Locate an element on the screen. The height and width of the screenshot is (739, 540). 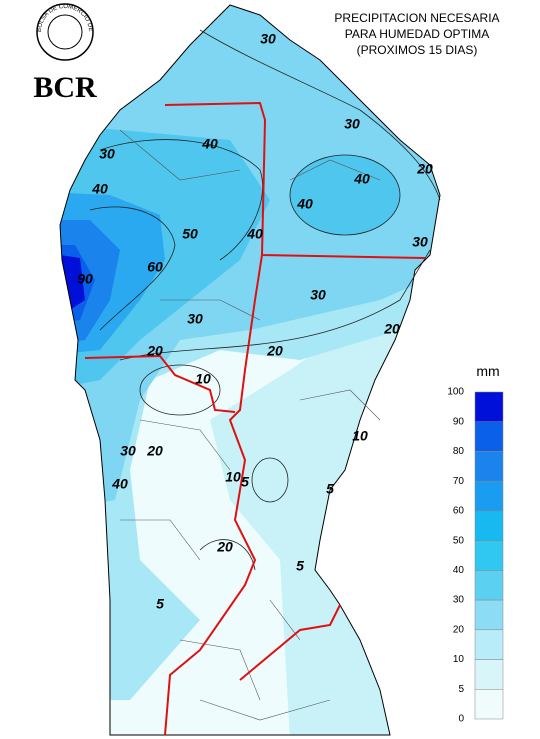
legend-label: 100 is located at coordinates (455, 392).